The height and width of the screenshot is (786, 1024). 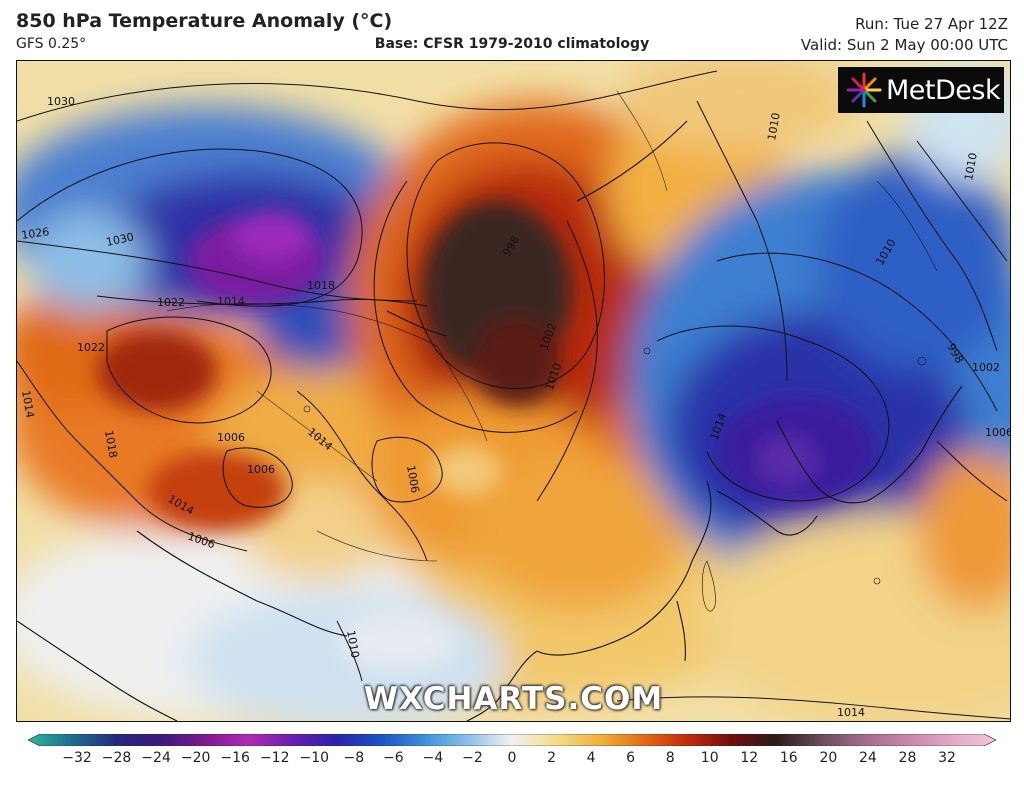 I want to click on colorbar-tick-label: 0, so click(x=512, y=758).